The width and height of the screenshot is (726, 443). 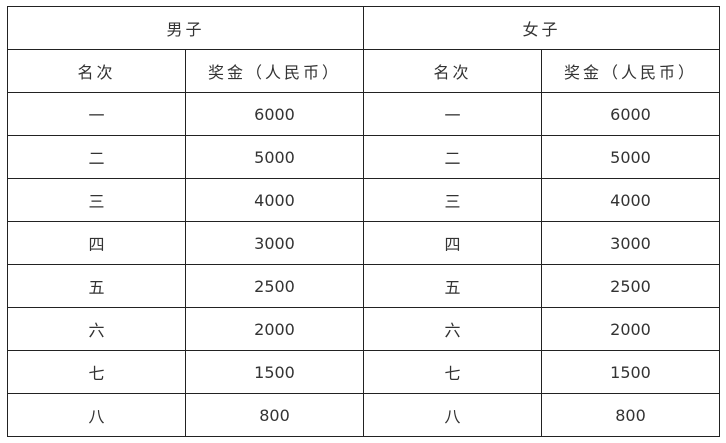 I want to click on men-rank-cell: 五, so click(x=96, y=286).